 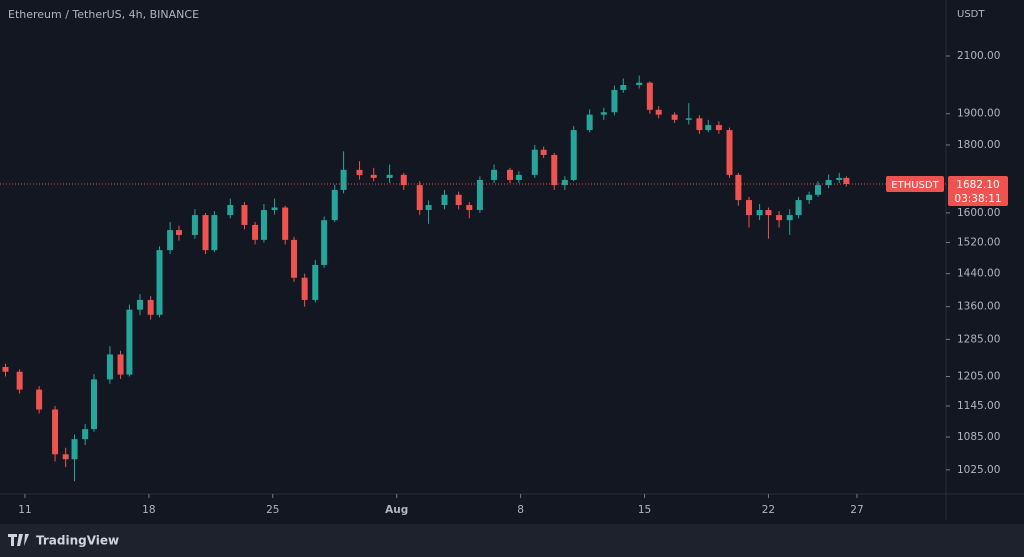 I want to click on y-unit: USDT, so click(x=971, y=14).